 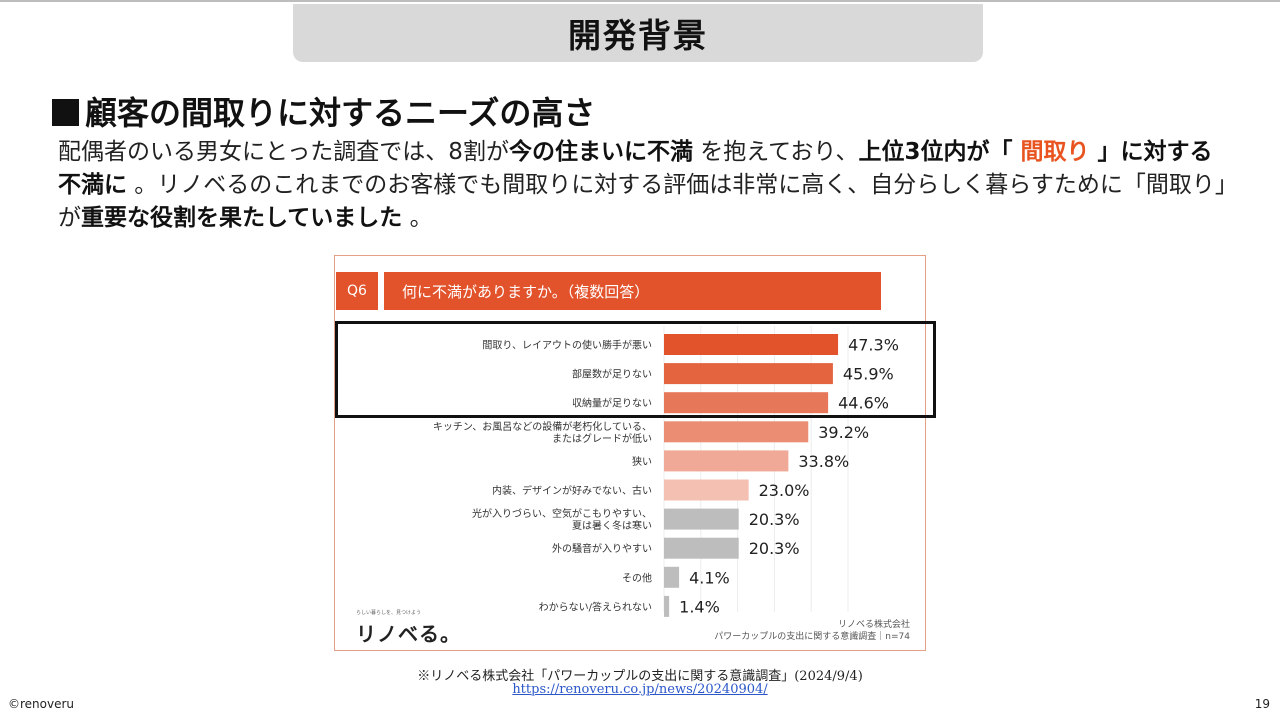 What do you see at coordinates (812, 637) in the screenshot?
I see `chart-source-survey: パワーカップルの支出に関する意識調査｜n=74` at bounding box center [812, 637].